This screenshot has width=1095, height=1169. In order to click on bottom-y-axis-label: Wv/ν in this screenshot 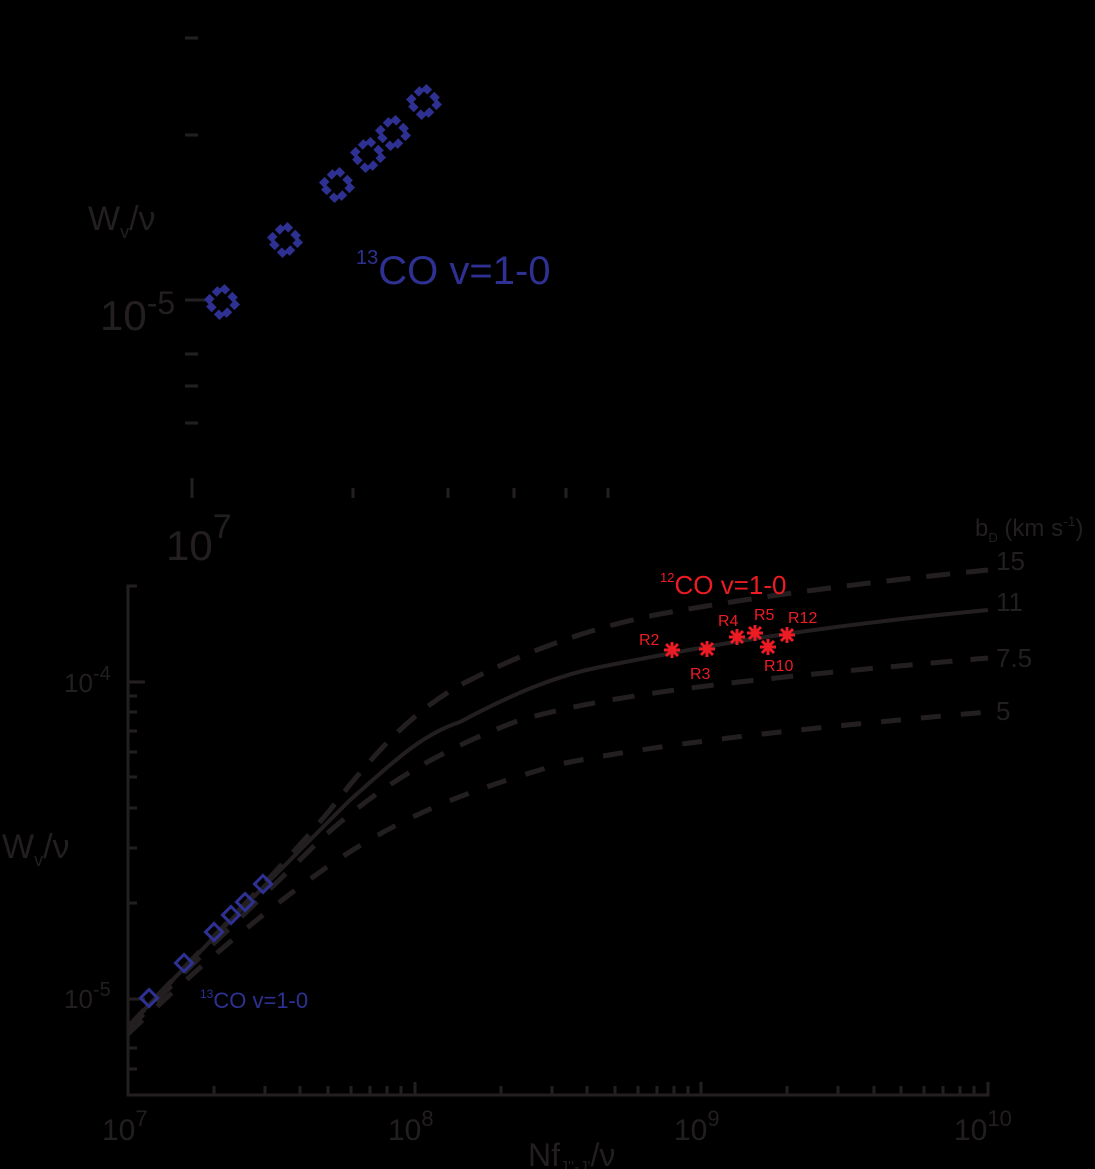, I will do `click(36, 849)`.